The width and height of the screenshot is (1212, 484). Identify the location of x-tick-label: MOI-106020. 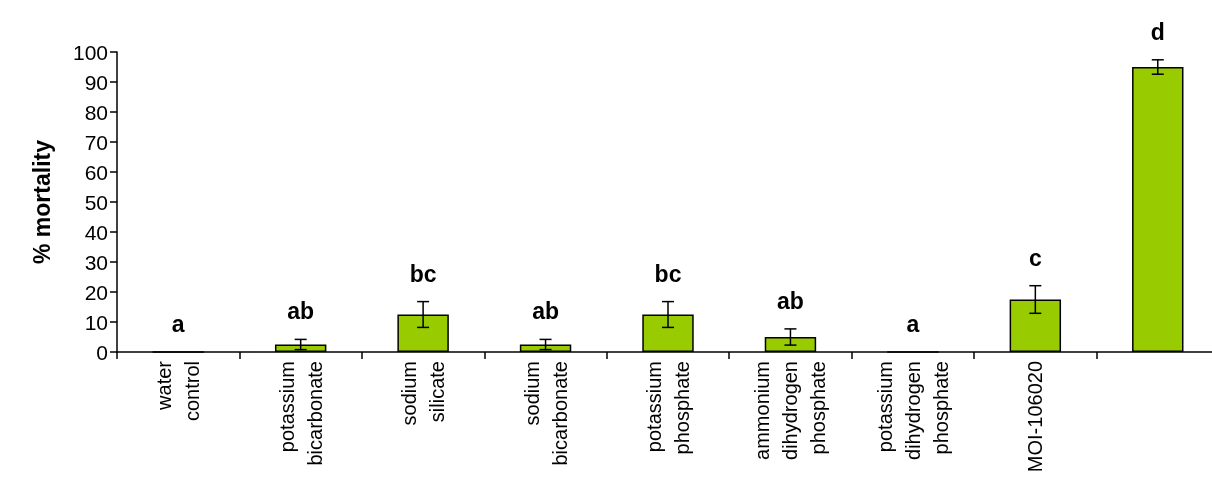
(1035, 417).